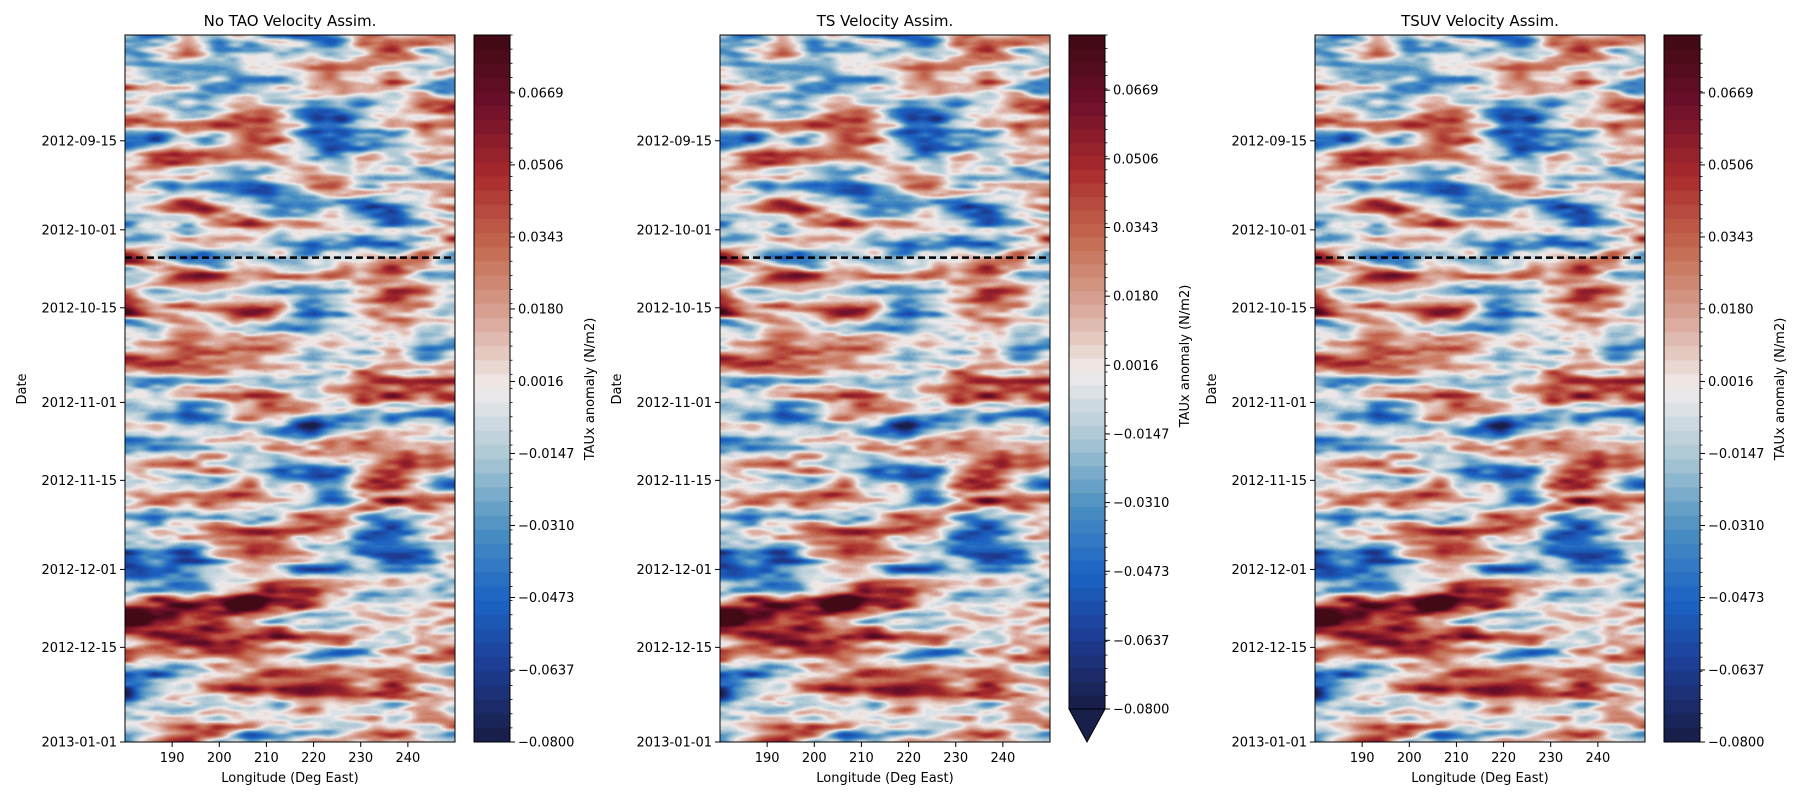  What do you see at coordinates (1479, 21) in the screenshot?
I see `panel-title: TSUV Velocity Assim.` at bounding box center [1479, 21].